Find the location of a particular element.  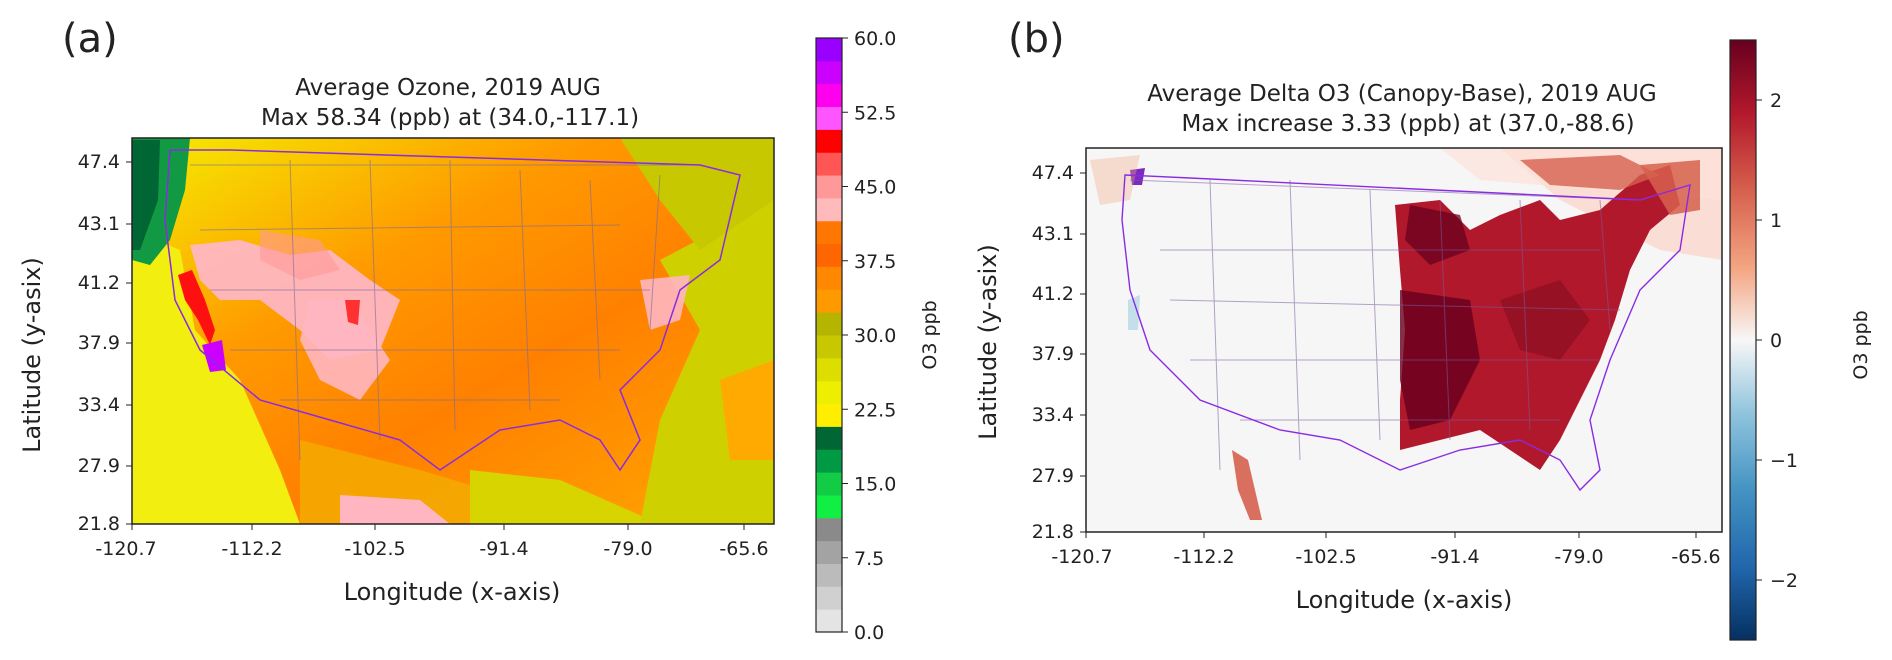

panel-b-ytick: 27.9 is located at coordinates (1053, 476).